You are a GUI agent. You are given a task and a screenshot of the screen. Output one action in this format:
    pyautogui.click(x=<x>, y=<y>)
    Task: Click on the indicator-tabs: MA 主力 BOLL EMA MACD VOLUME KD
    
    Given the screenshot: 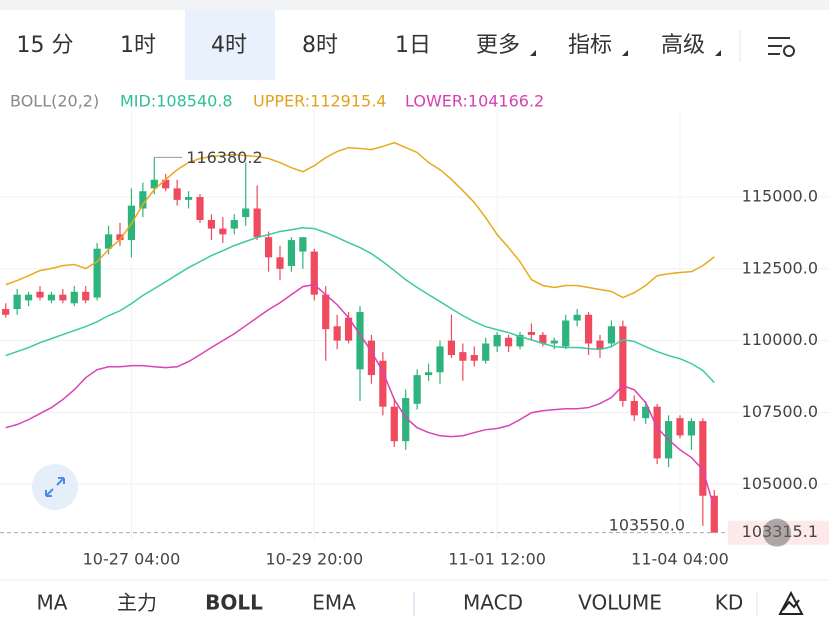 What is the action you would take?
    pyautogui.click(x=420, y=603)
    